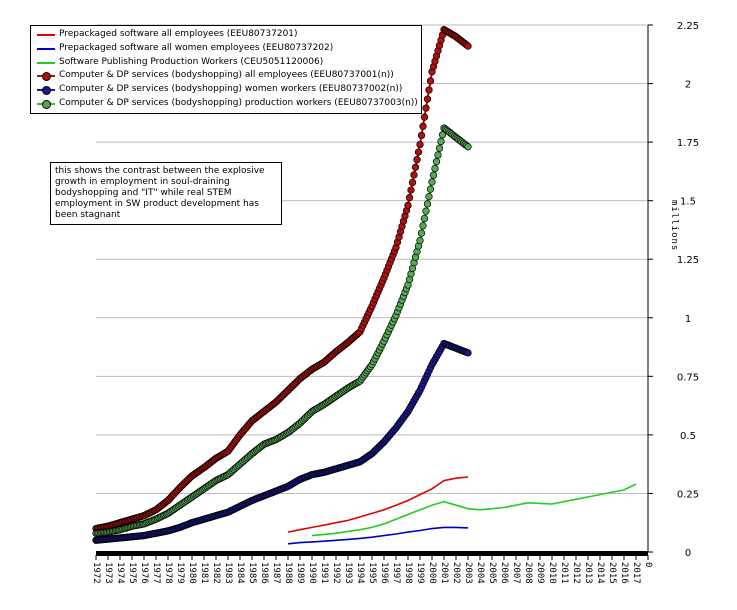 This screenshot has width=737, height=610. What do you see at coordinates (180, 573) in the screenshot?
I see `x-tick-label: 1979` at bounding box center [180, 573].